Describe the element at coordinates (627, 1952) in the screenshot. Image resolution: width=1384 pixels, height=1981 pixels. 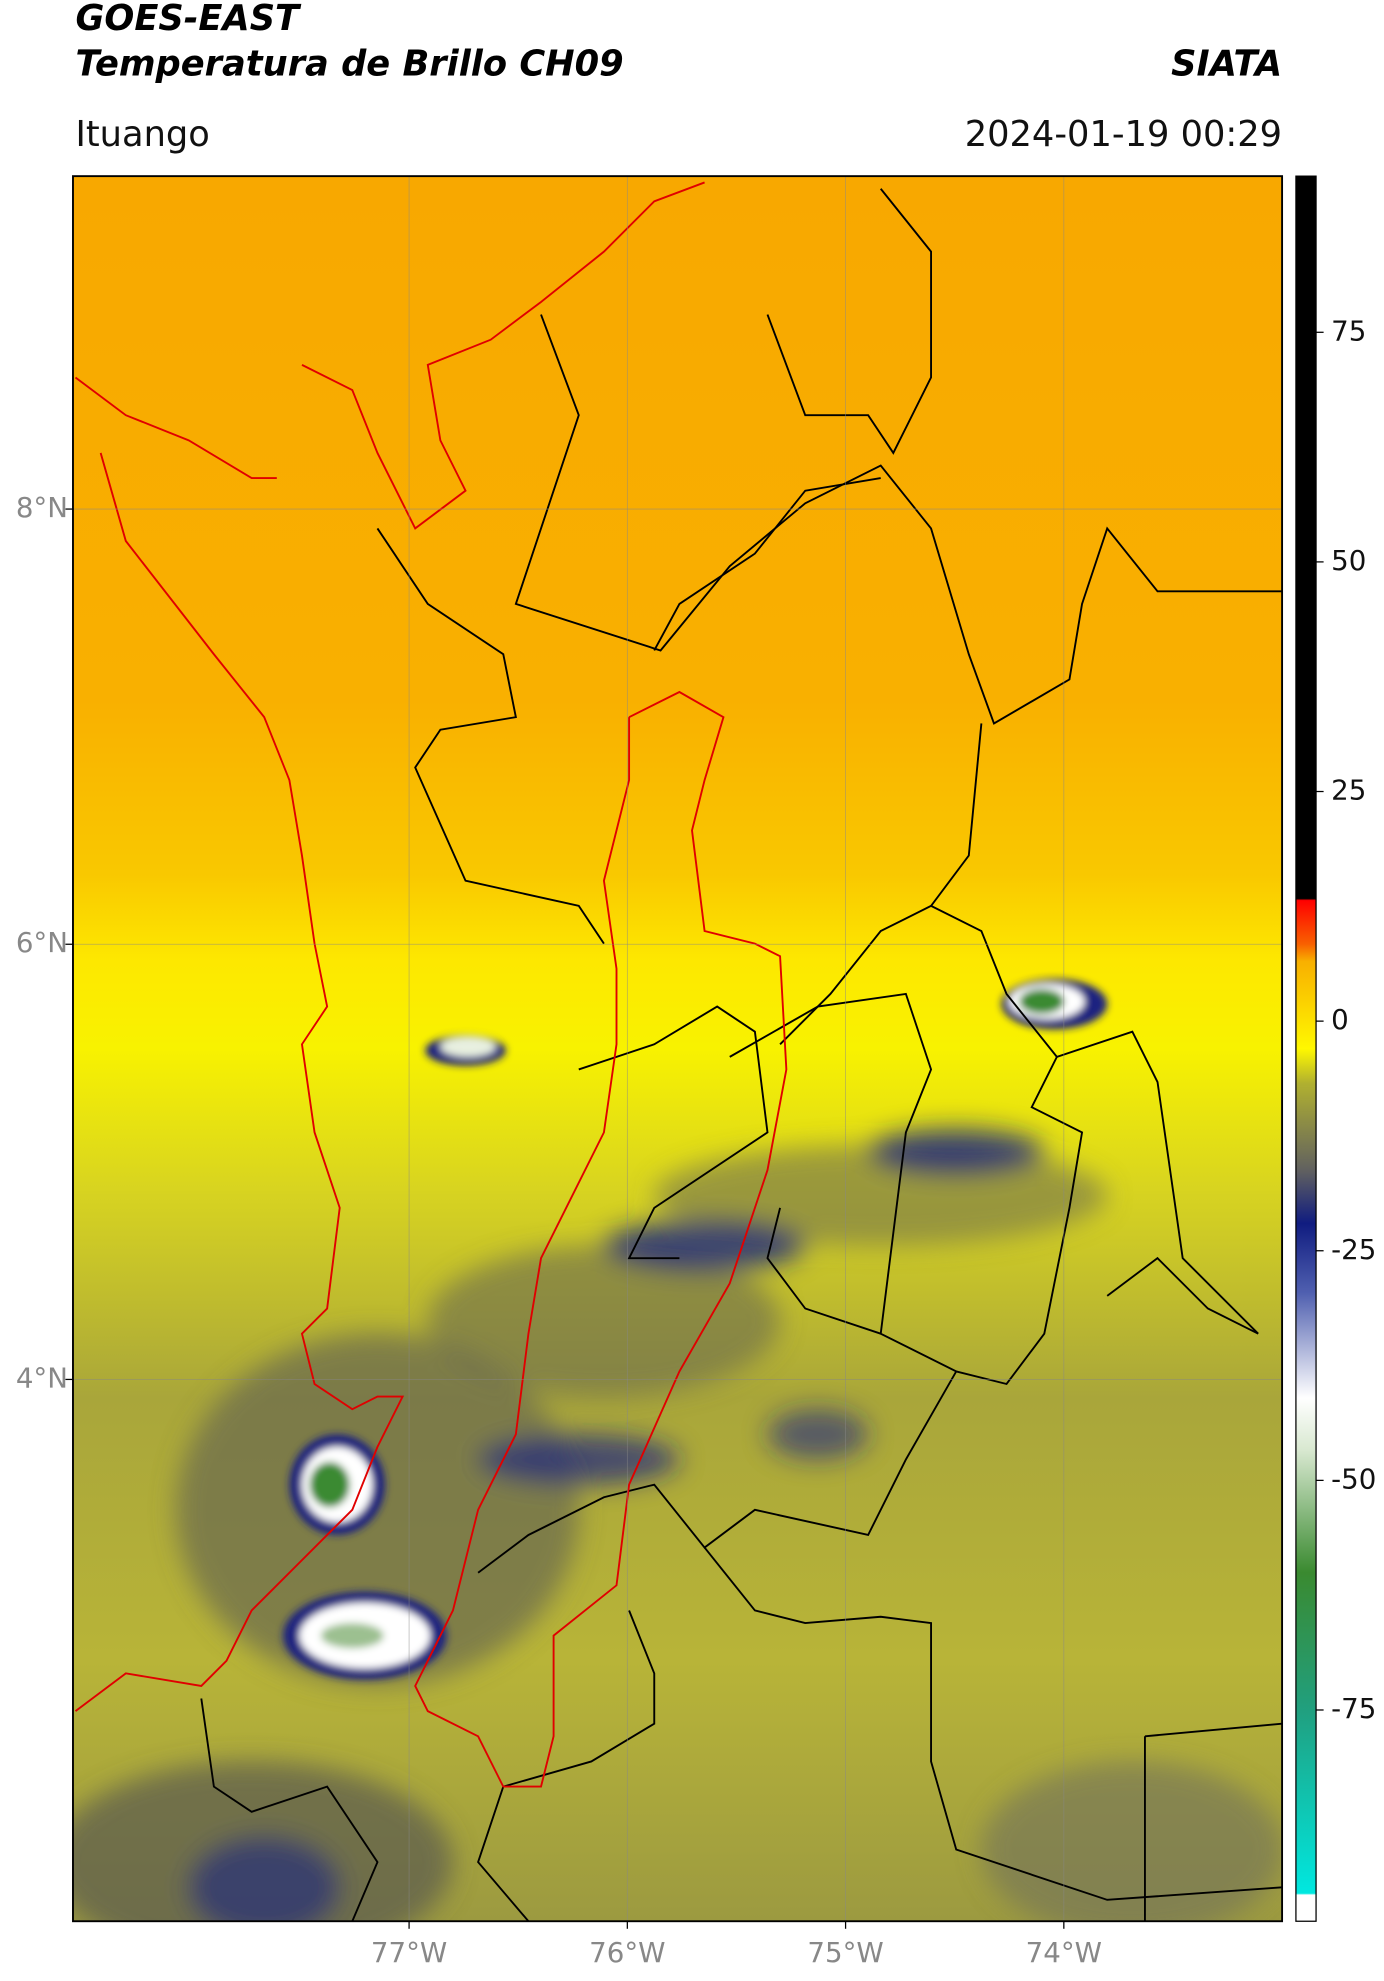
I see `x-tick-label: 76°W` at that location.